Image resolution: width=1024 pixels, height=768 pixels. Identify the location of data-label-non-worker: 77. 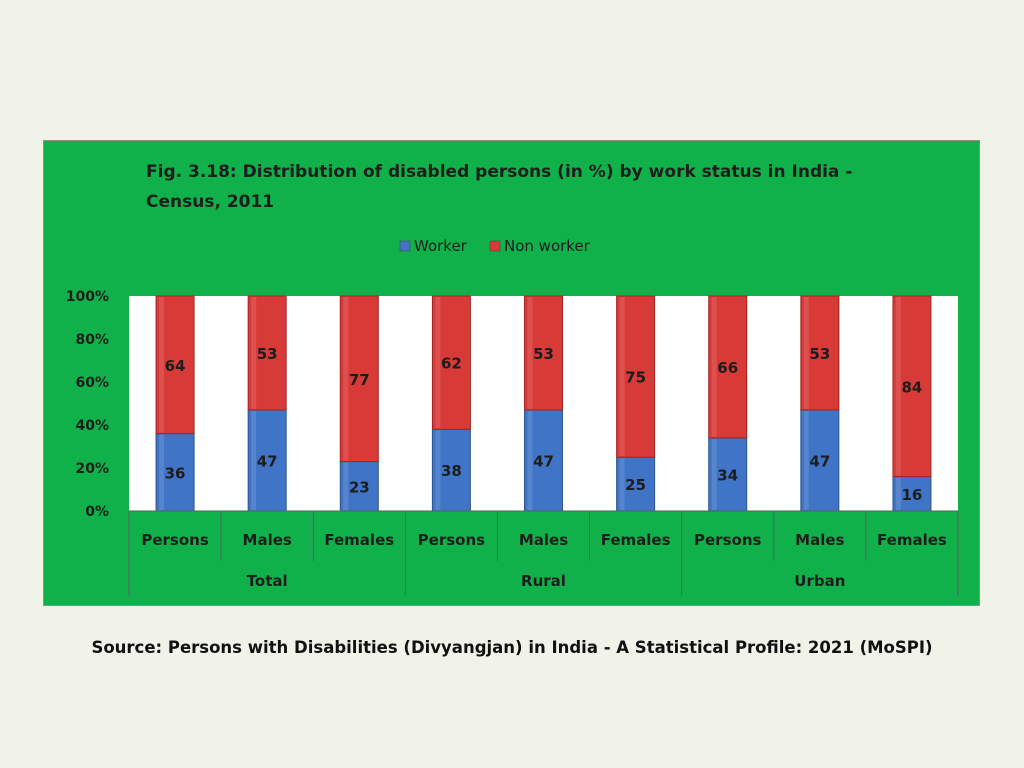
(359, 380).